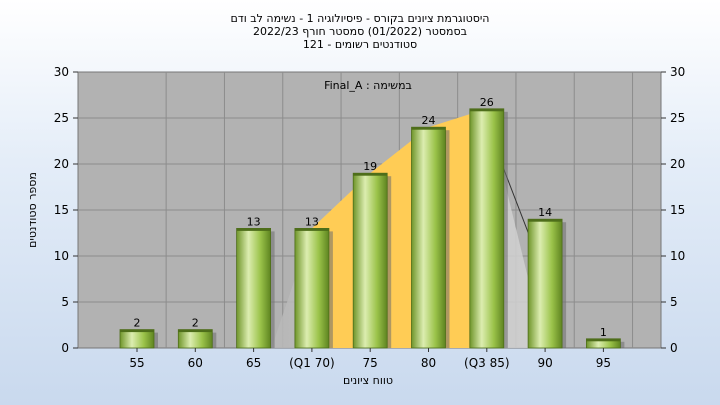 Image resolution: width=720 pixels, height=405 pixels. Describe the element at coordinates (61, 210) in the screenshot. I see `y-tick-label-left: 15` at that location.